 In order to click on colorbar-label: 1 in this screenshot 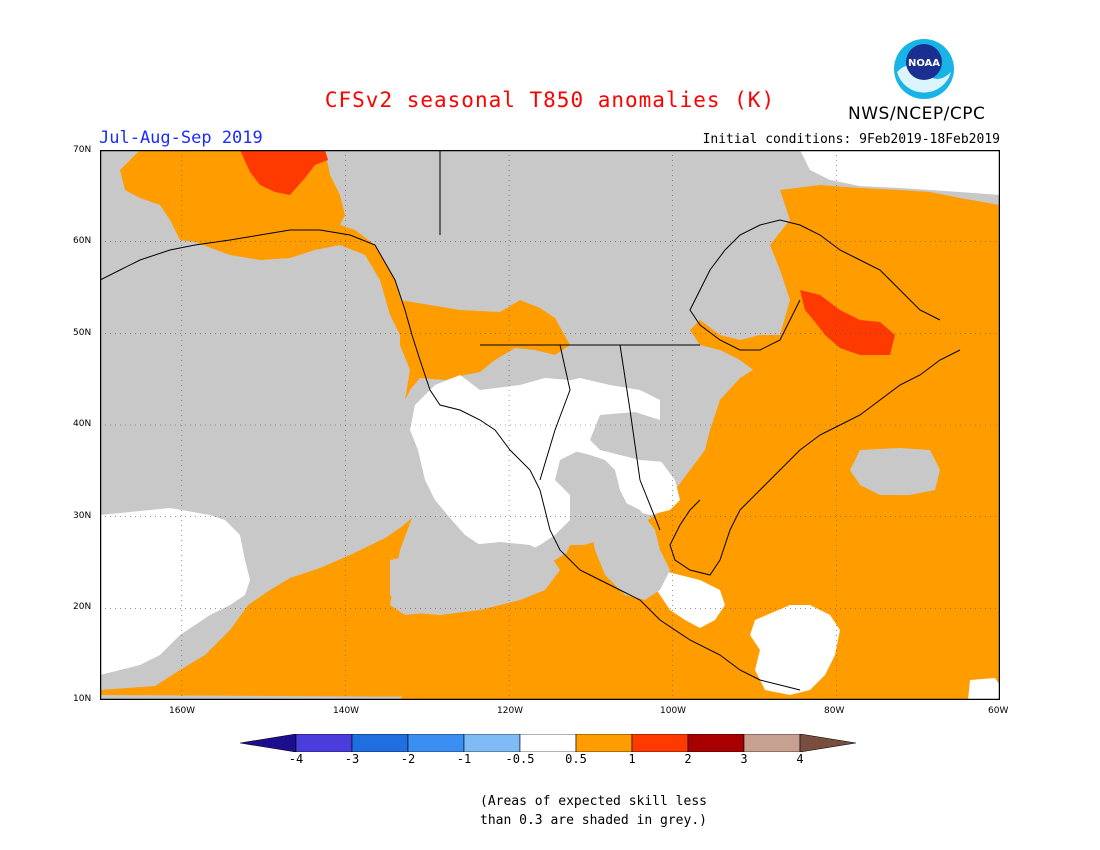, I will do `click(632, 759)`.